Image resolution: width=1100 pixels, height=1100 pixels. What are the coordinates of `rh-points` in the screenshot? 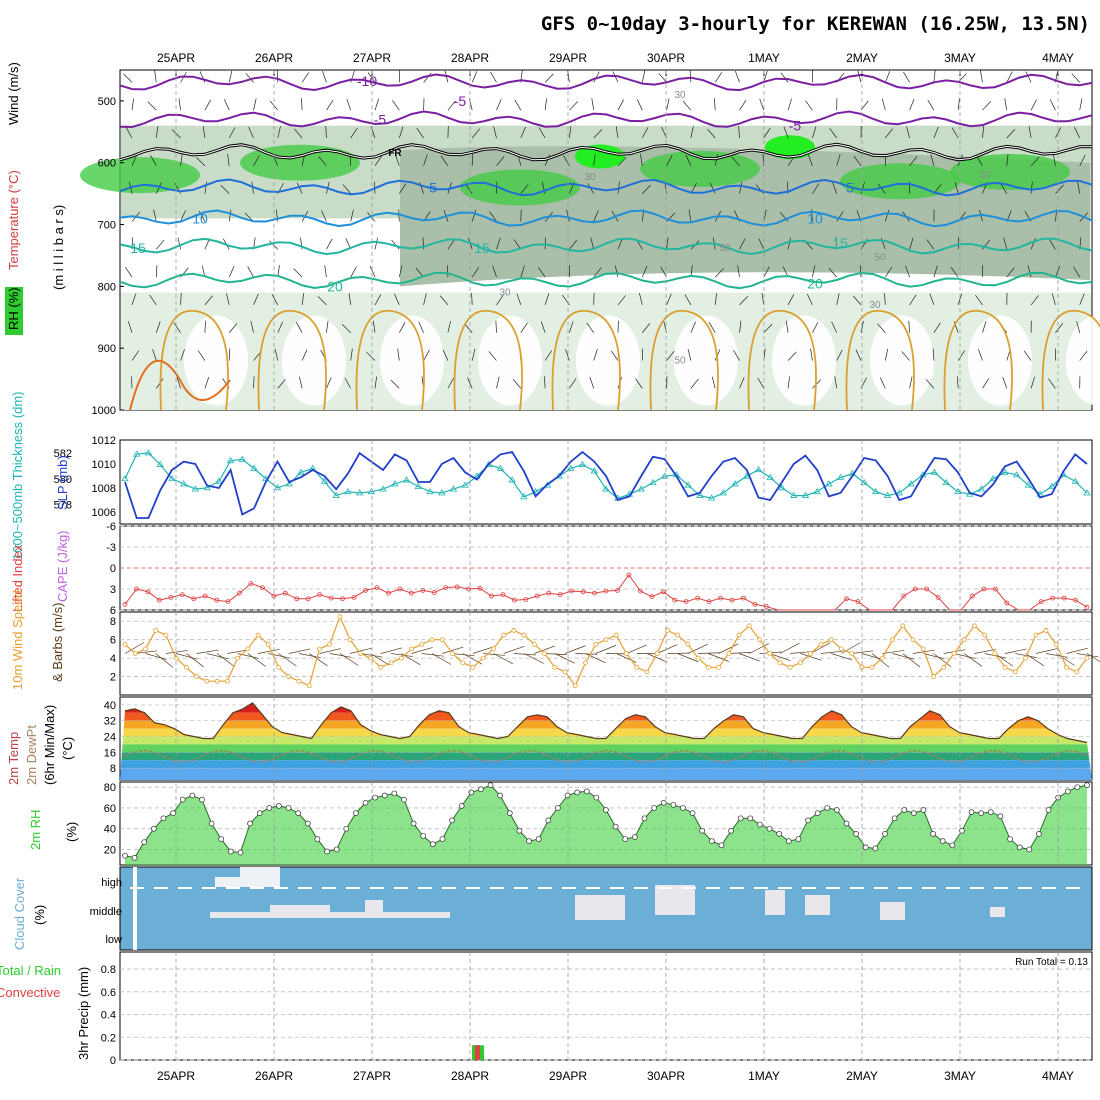 It's located at (606, 821).